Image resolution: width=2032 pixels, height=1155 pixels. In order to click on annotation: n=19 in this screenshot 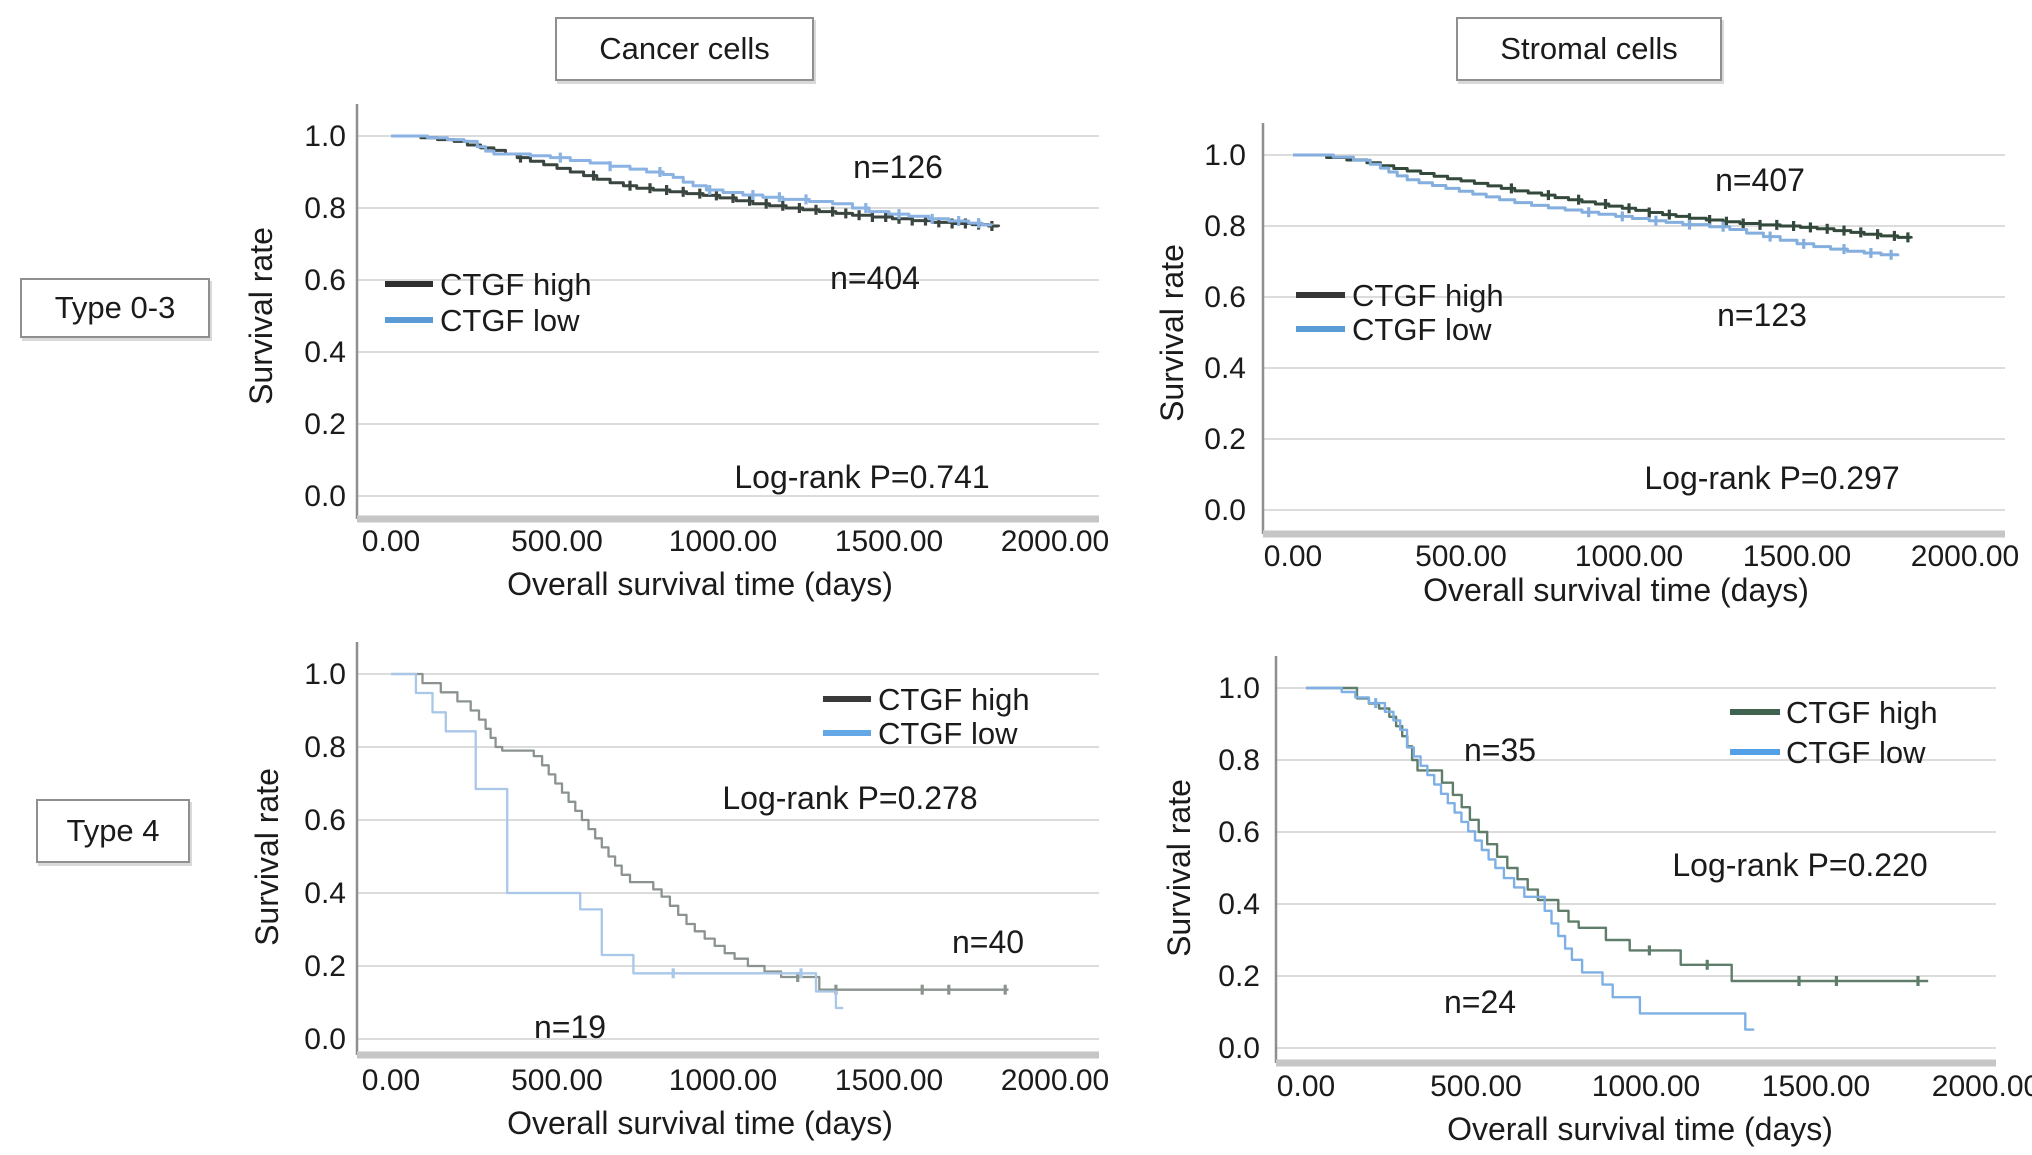, I will do `click(570, 1027)`.